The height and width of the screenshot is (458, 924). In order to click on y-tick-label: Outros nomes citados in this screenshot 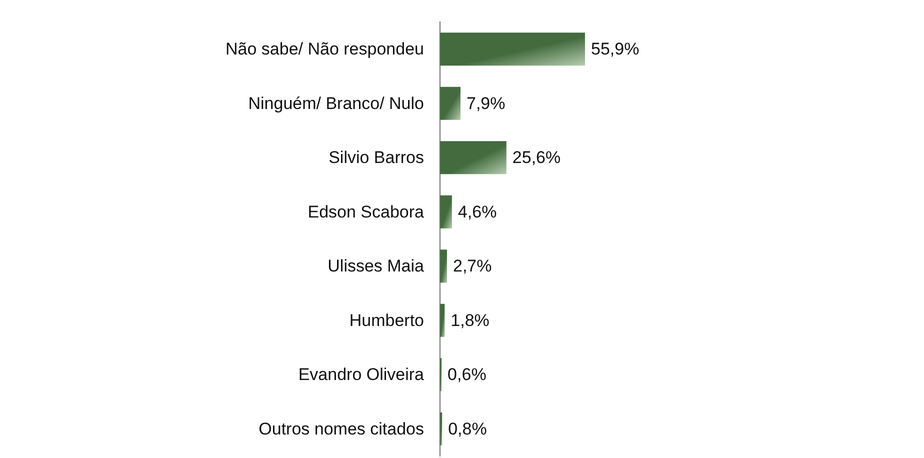, I will do `click(341, 428)`.